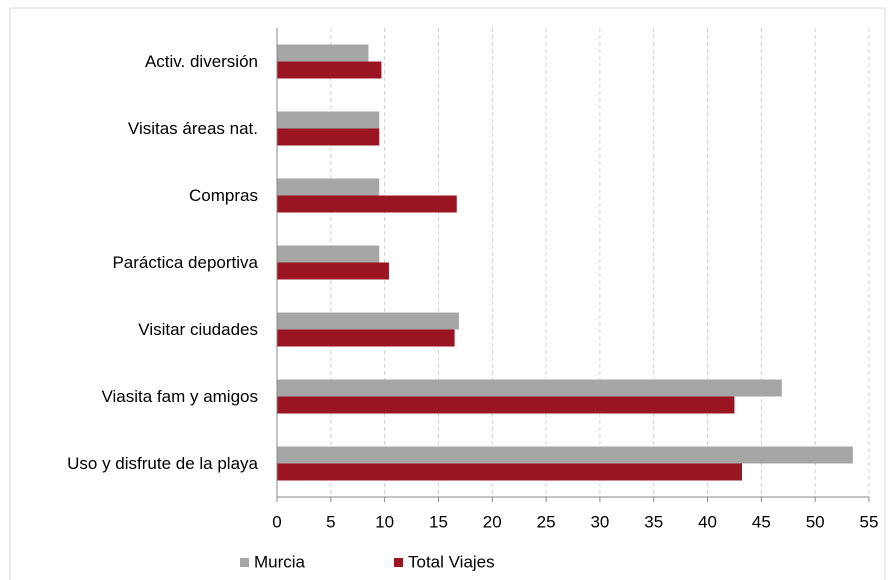  I want to click on y-tick-label: Visitas áreas nat., so click(192, 128).